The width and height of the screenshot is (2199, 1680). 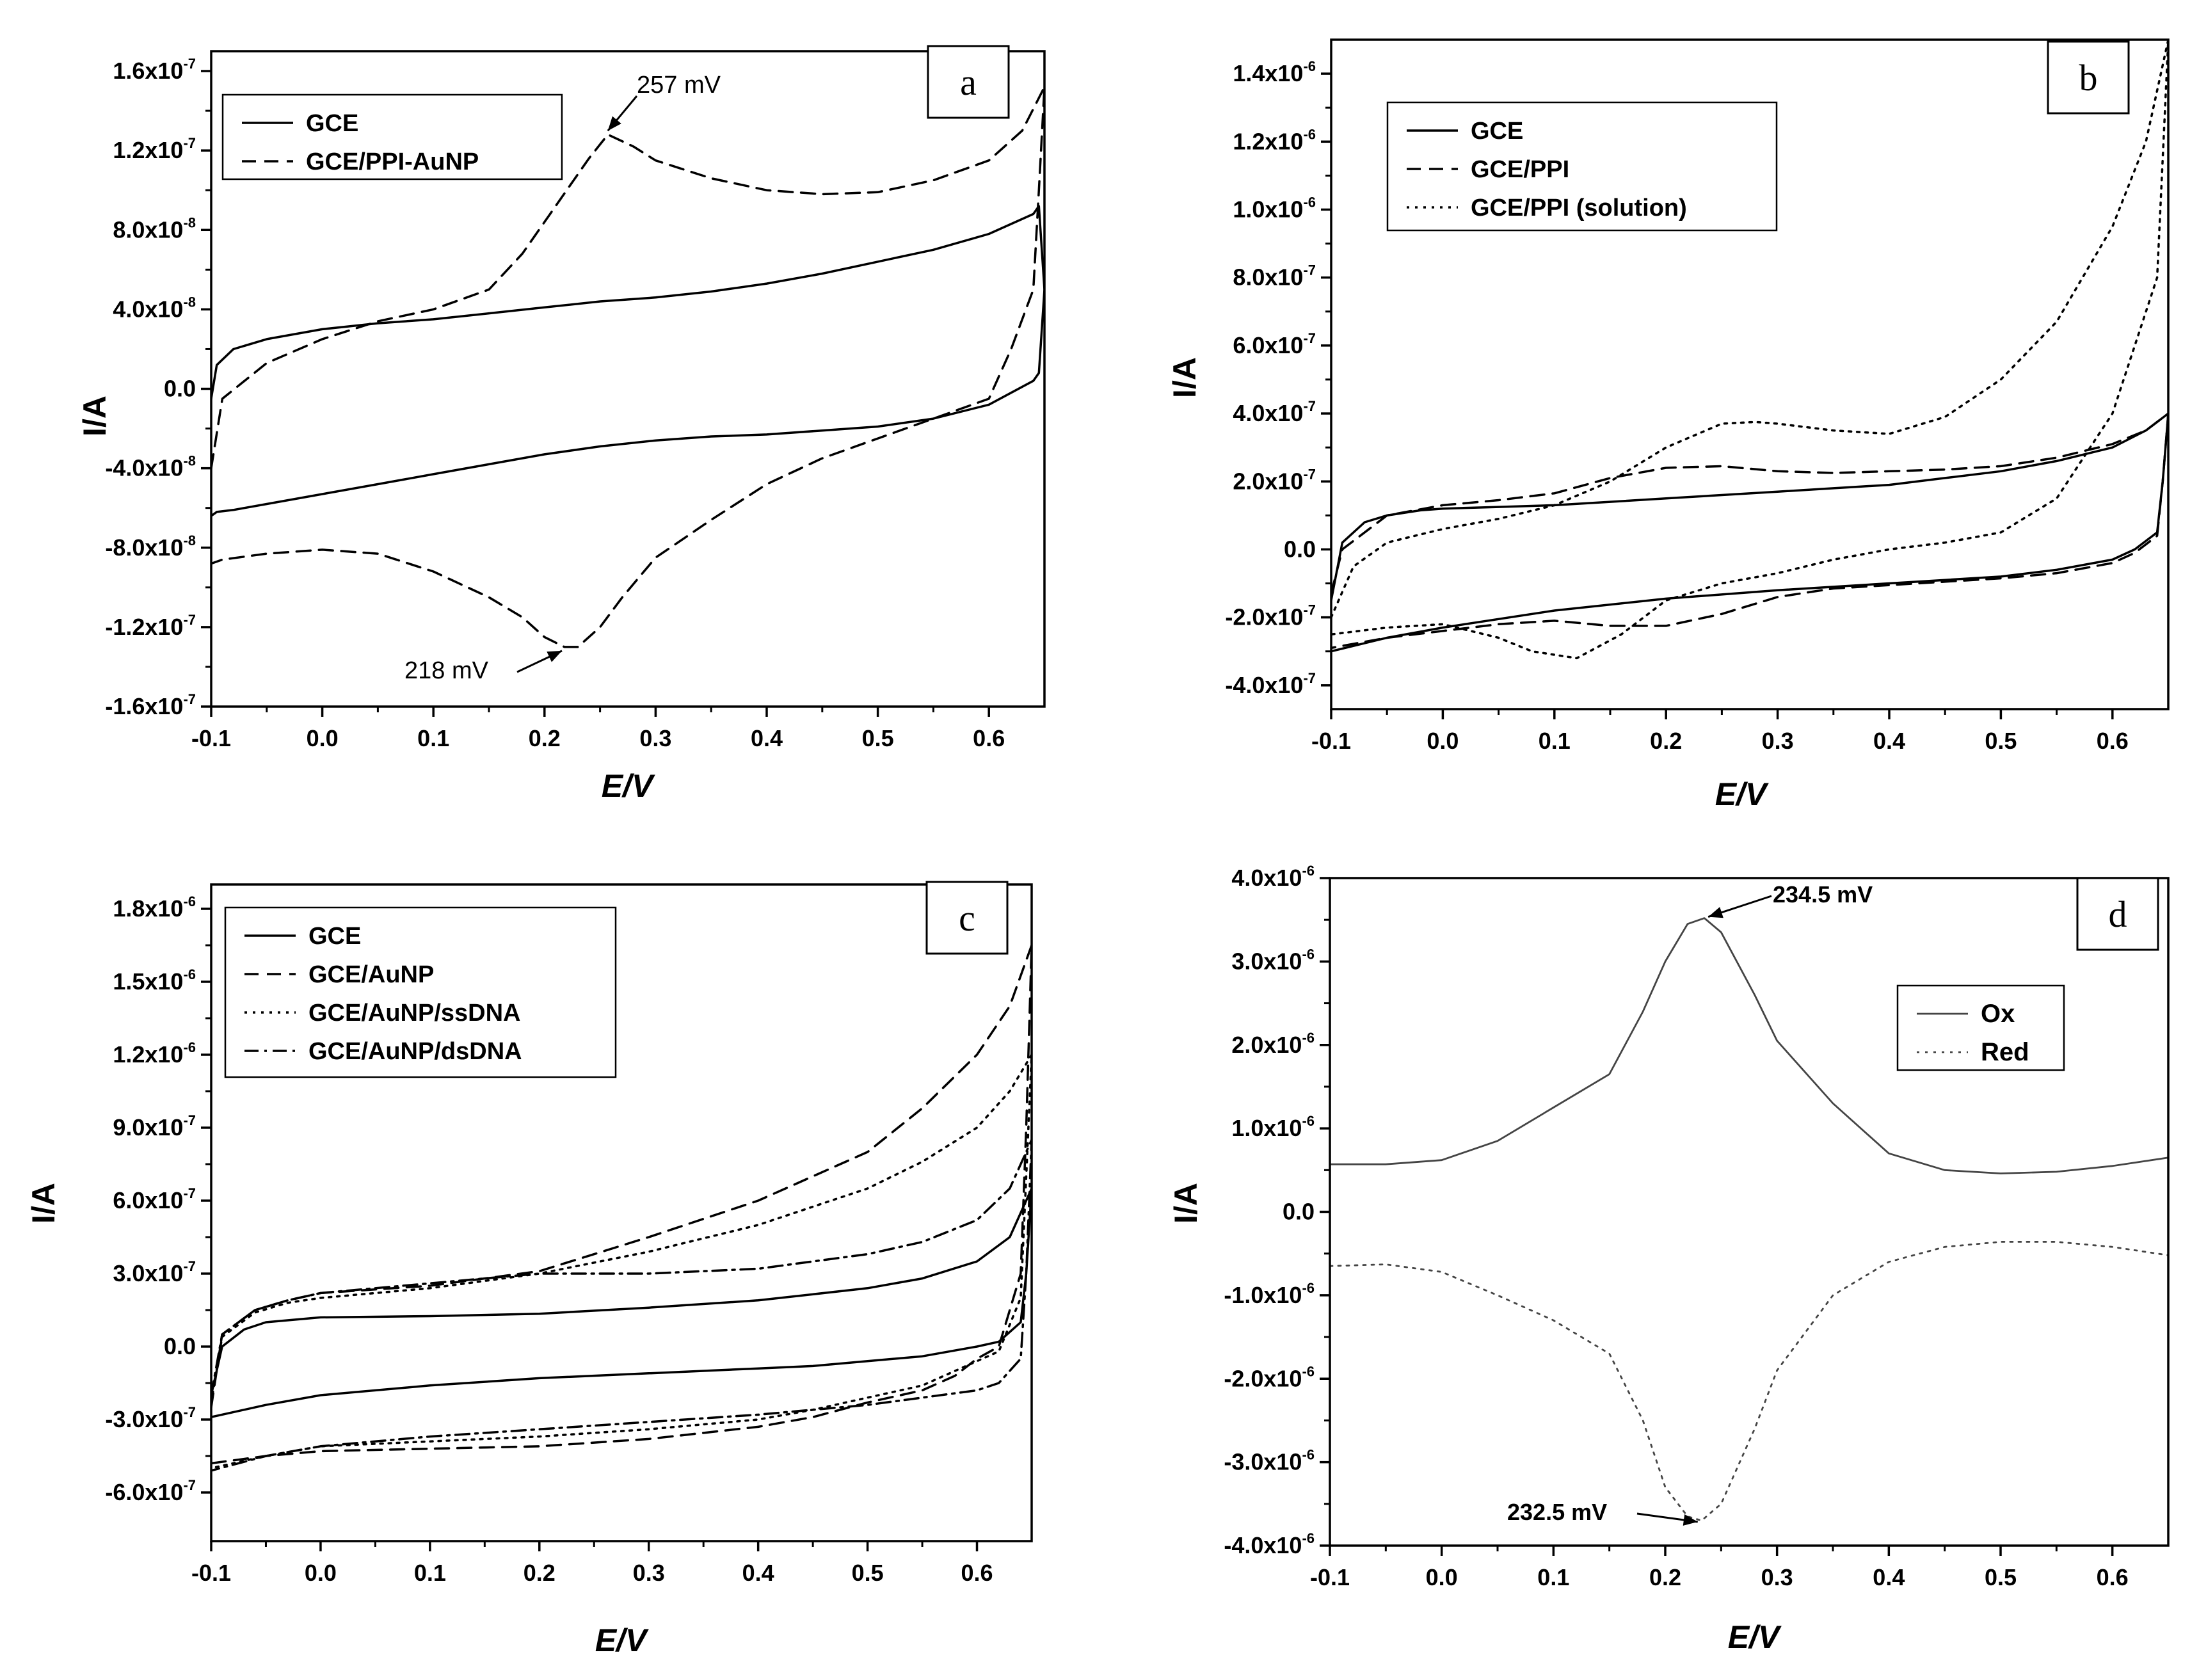 I want to click on y-tick-label: -4.0x10⁻⁸, so click(x=150, y=467).